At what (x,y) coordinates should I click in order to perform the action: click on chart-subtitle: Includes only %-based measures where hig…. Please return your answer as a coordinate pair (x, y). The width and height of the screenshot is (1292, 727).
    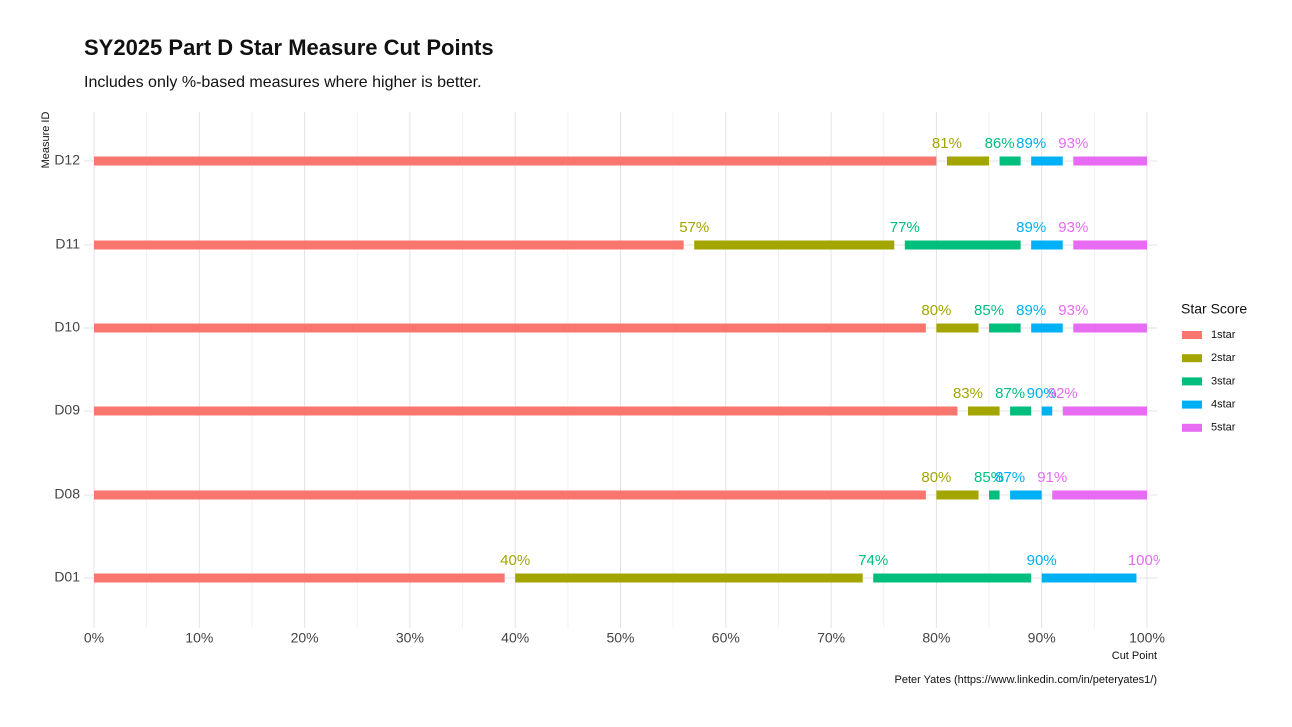
    Looking at the image, I should click on (283, 82).